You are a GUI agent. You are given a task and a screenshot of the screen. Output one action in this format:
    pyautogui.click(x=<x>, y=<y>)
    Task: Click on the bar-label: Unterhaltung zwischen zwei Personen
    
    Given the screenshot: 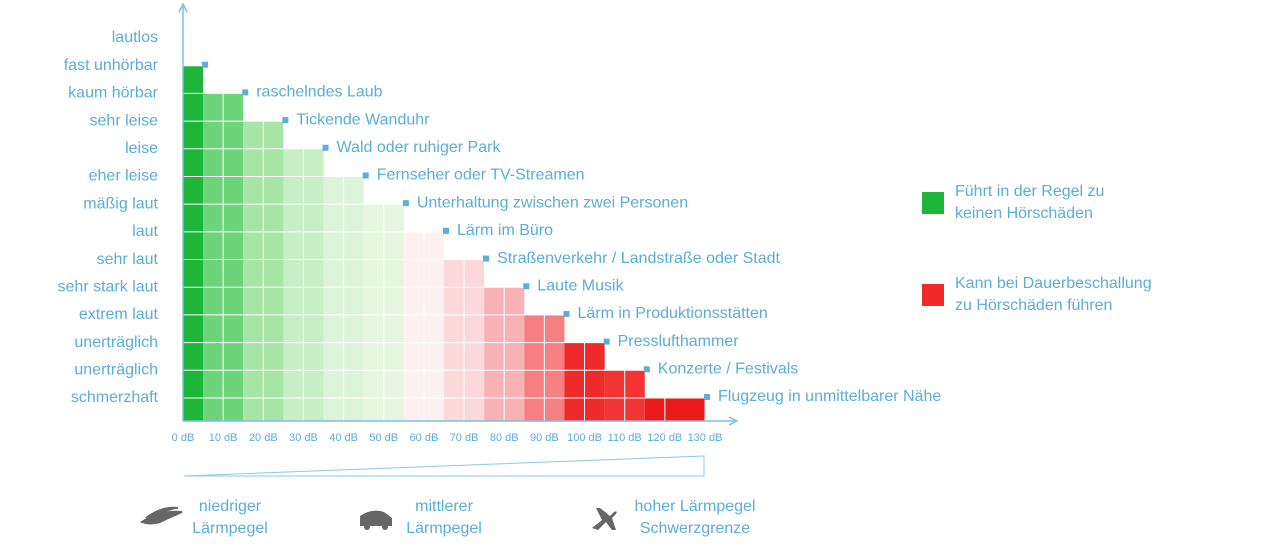 What is the action you would take?
    pyautogui.click(x=552, y=202)
    